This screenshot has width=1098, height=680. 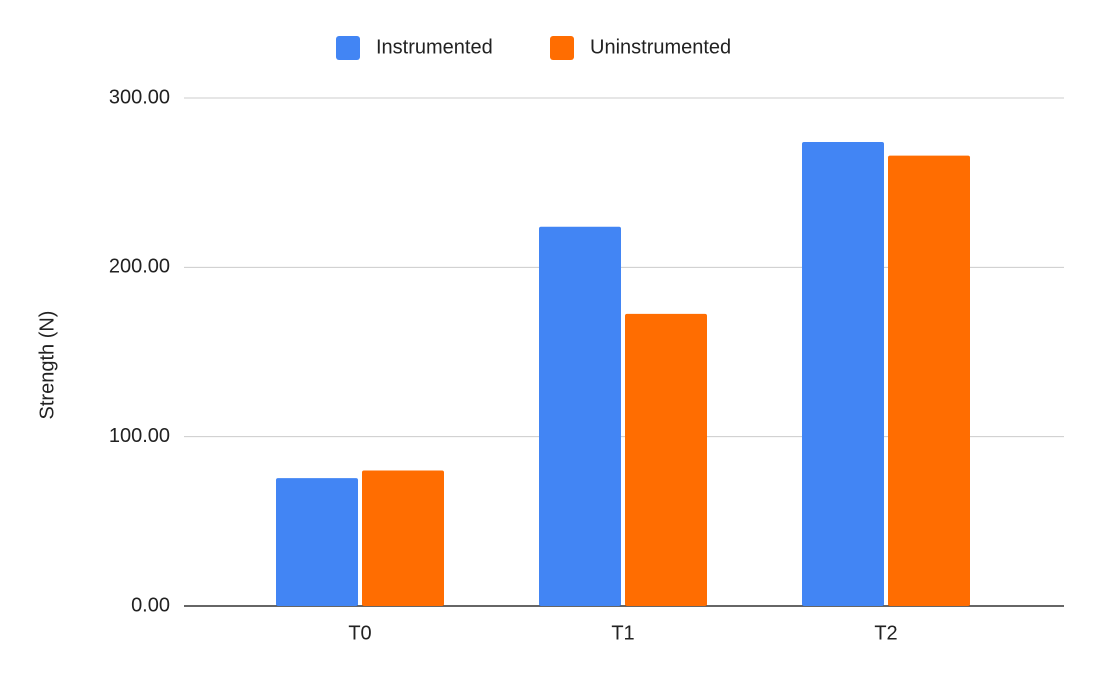 I want to click on y-tick-label: 200.00, so click(x=139, y=267).